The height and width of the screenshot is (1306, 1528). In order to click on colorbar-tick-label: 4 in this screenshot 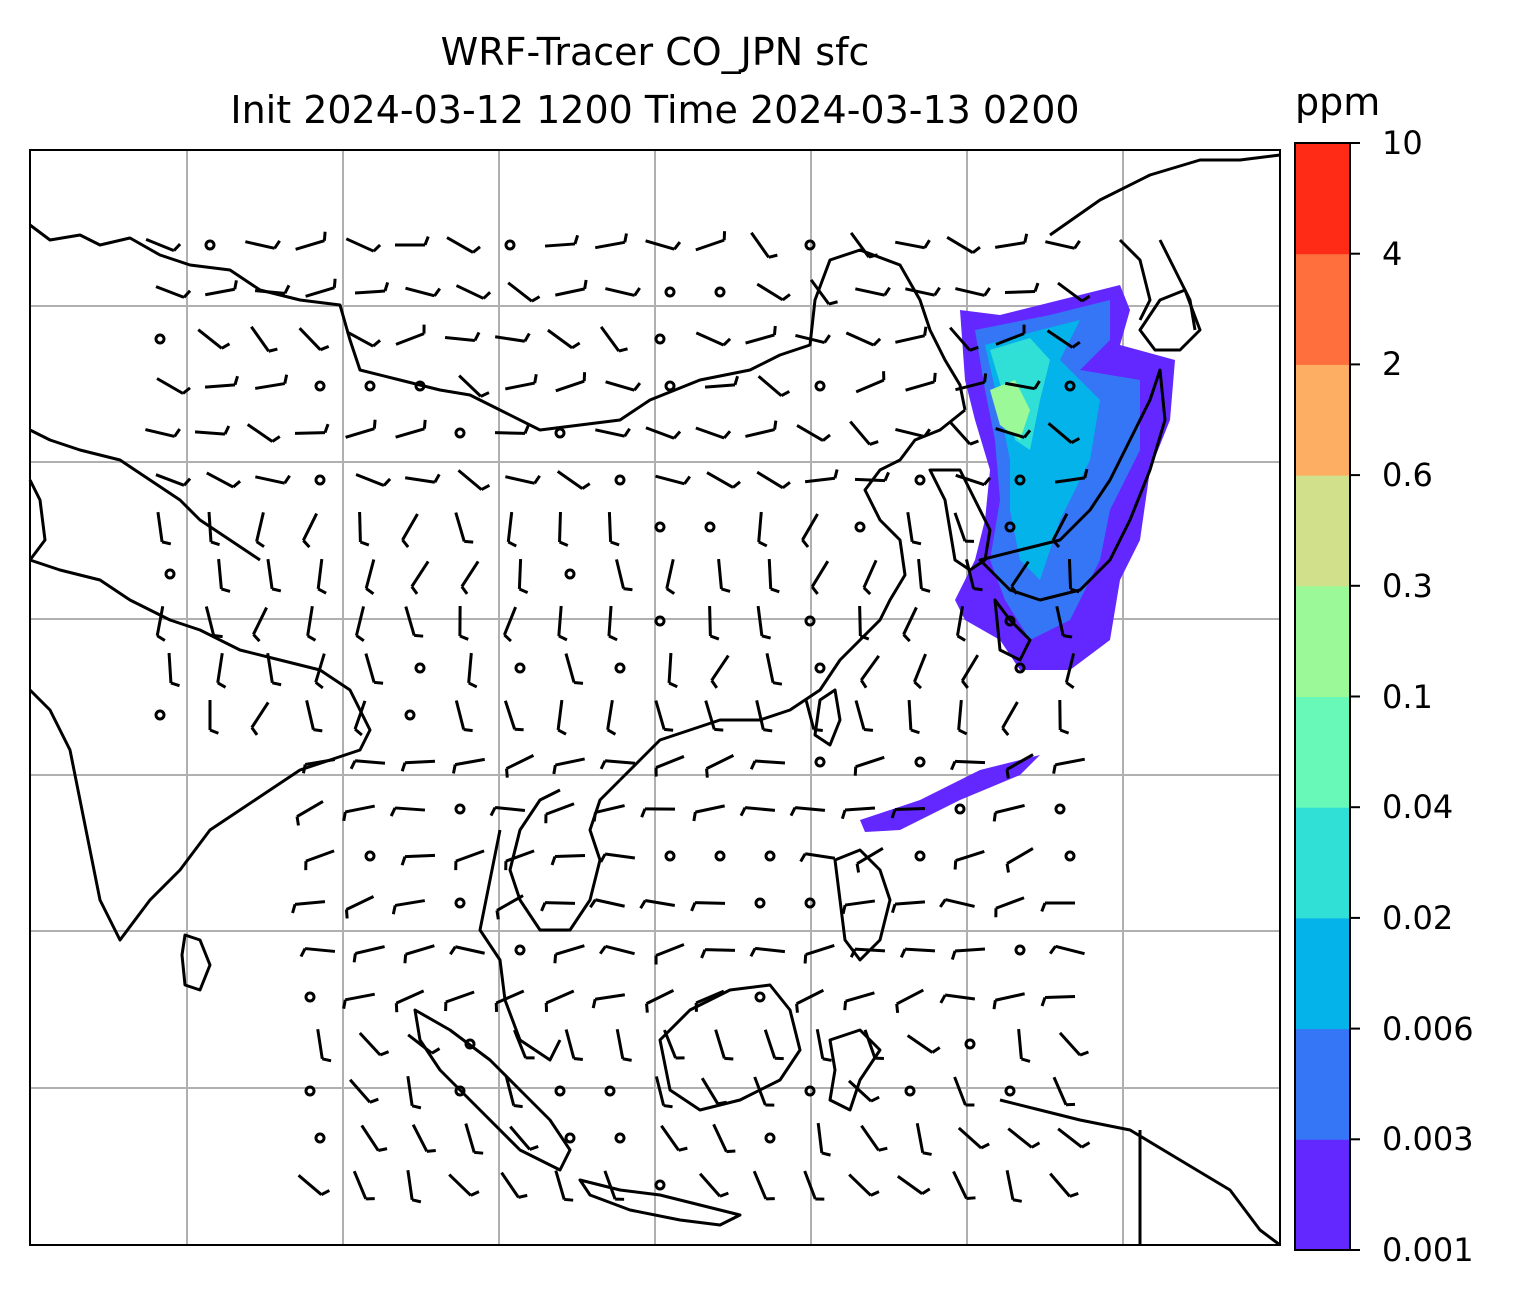, I will do `click(1392, 253)`.